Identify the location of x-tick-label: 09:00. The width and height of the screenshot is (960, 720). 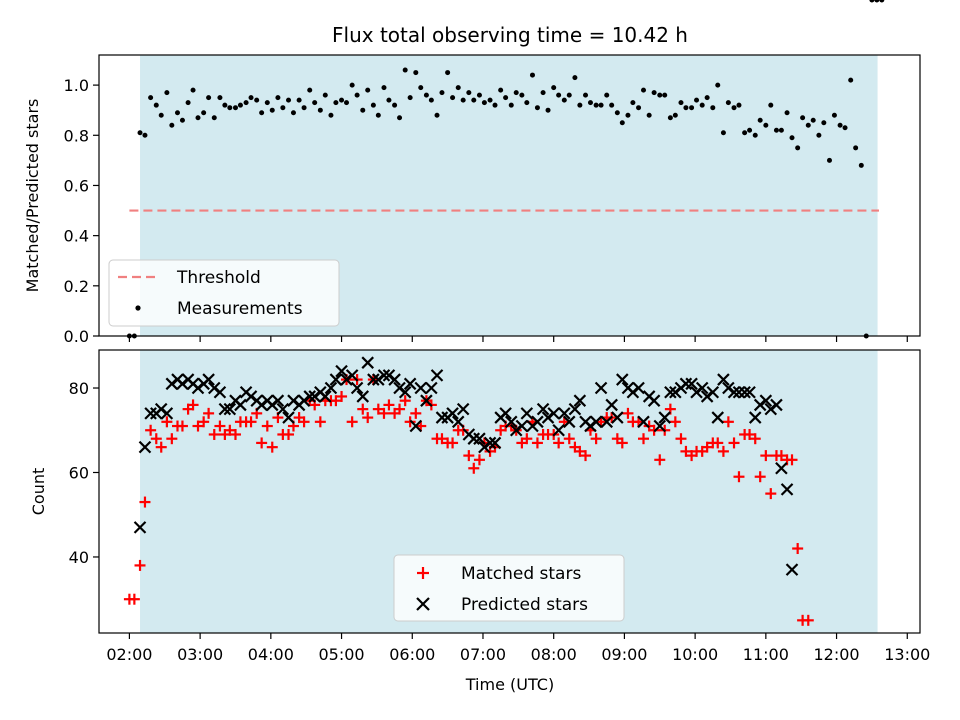
(624, 654).